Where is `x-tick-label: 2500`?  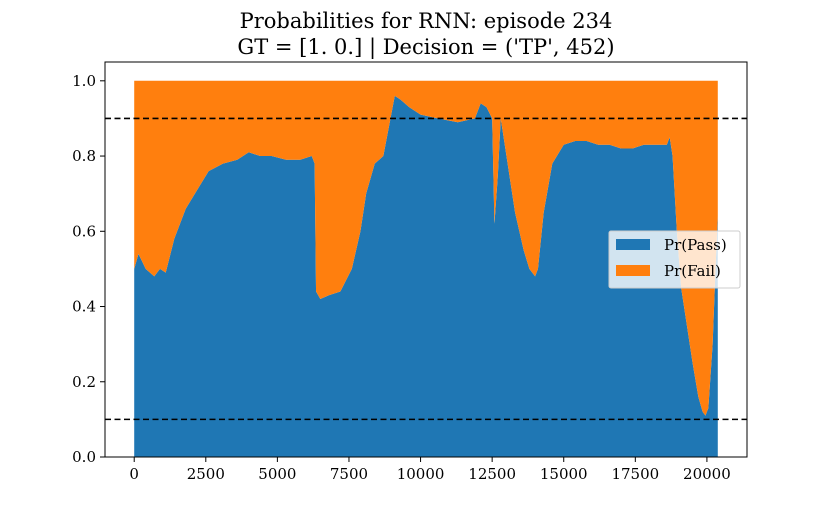 x-tick-label: 2500 is located at coordinates (206, 474).